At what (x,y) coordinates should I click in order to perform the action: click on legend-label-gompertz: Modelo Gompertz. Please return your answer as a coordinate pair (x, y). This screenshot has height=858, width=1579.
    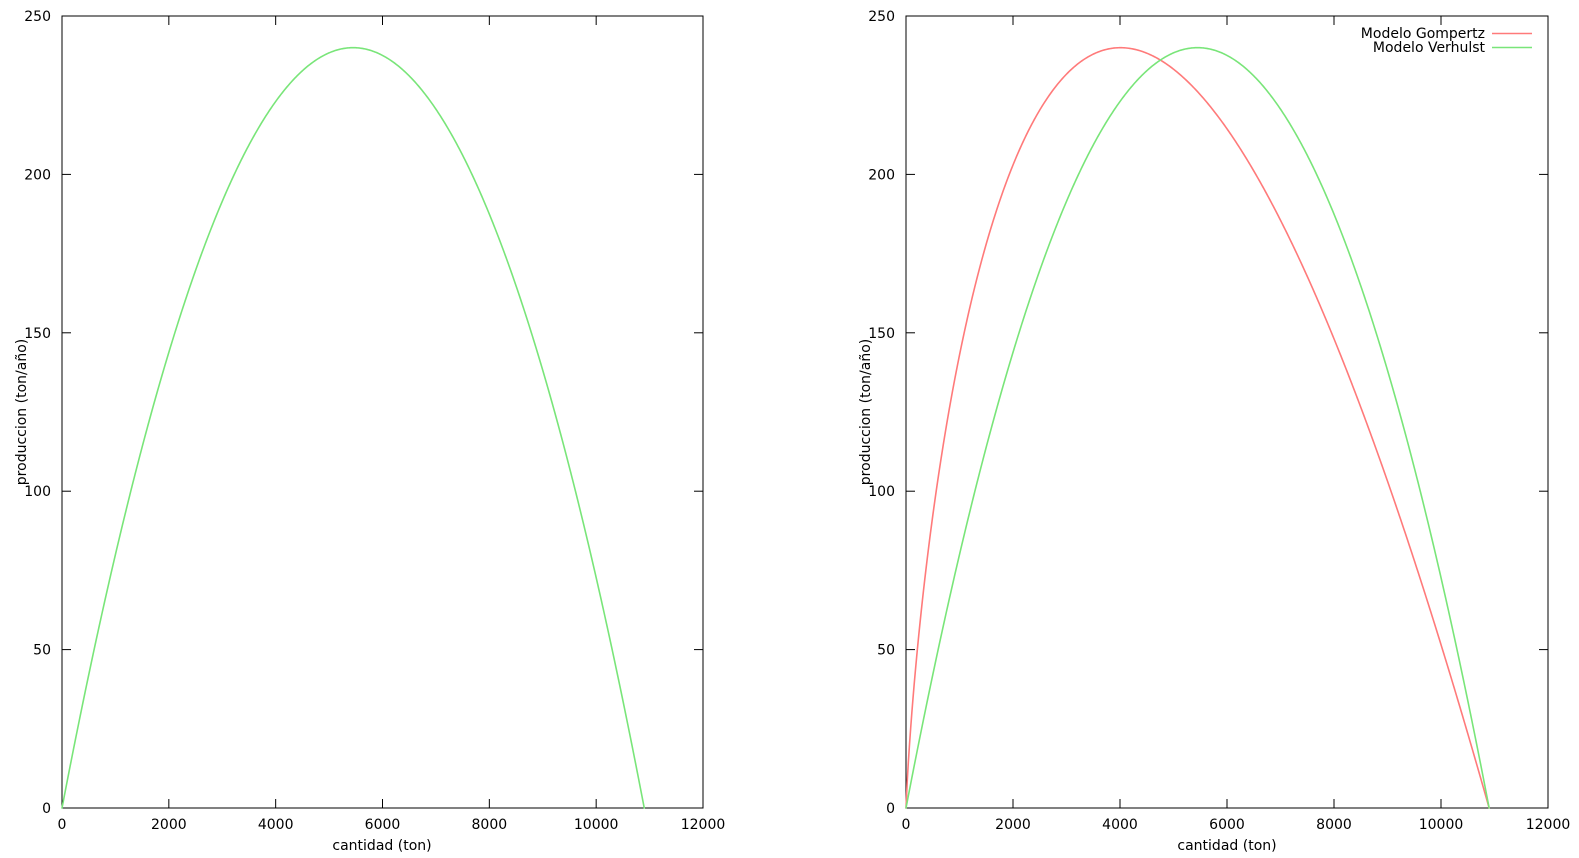
    Looking at the image, I should click on (1423, 34).